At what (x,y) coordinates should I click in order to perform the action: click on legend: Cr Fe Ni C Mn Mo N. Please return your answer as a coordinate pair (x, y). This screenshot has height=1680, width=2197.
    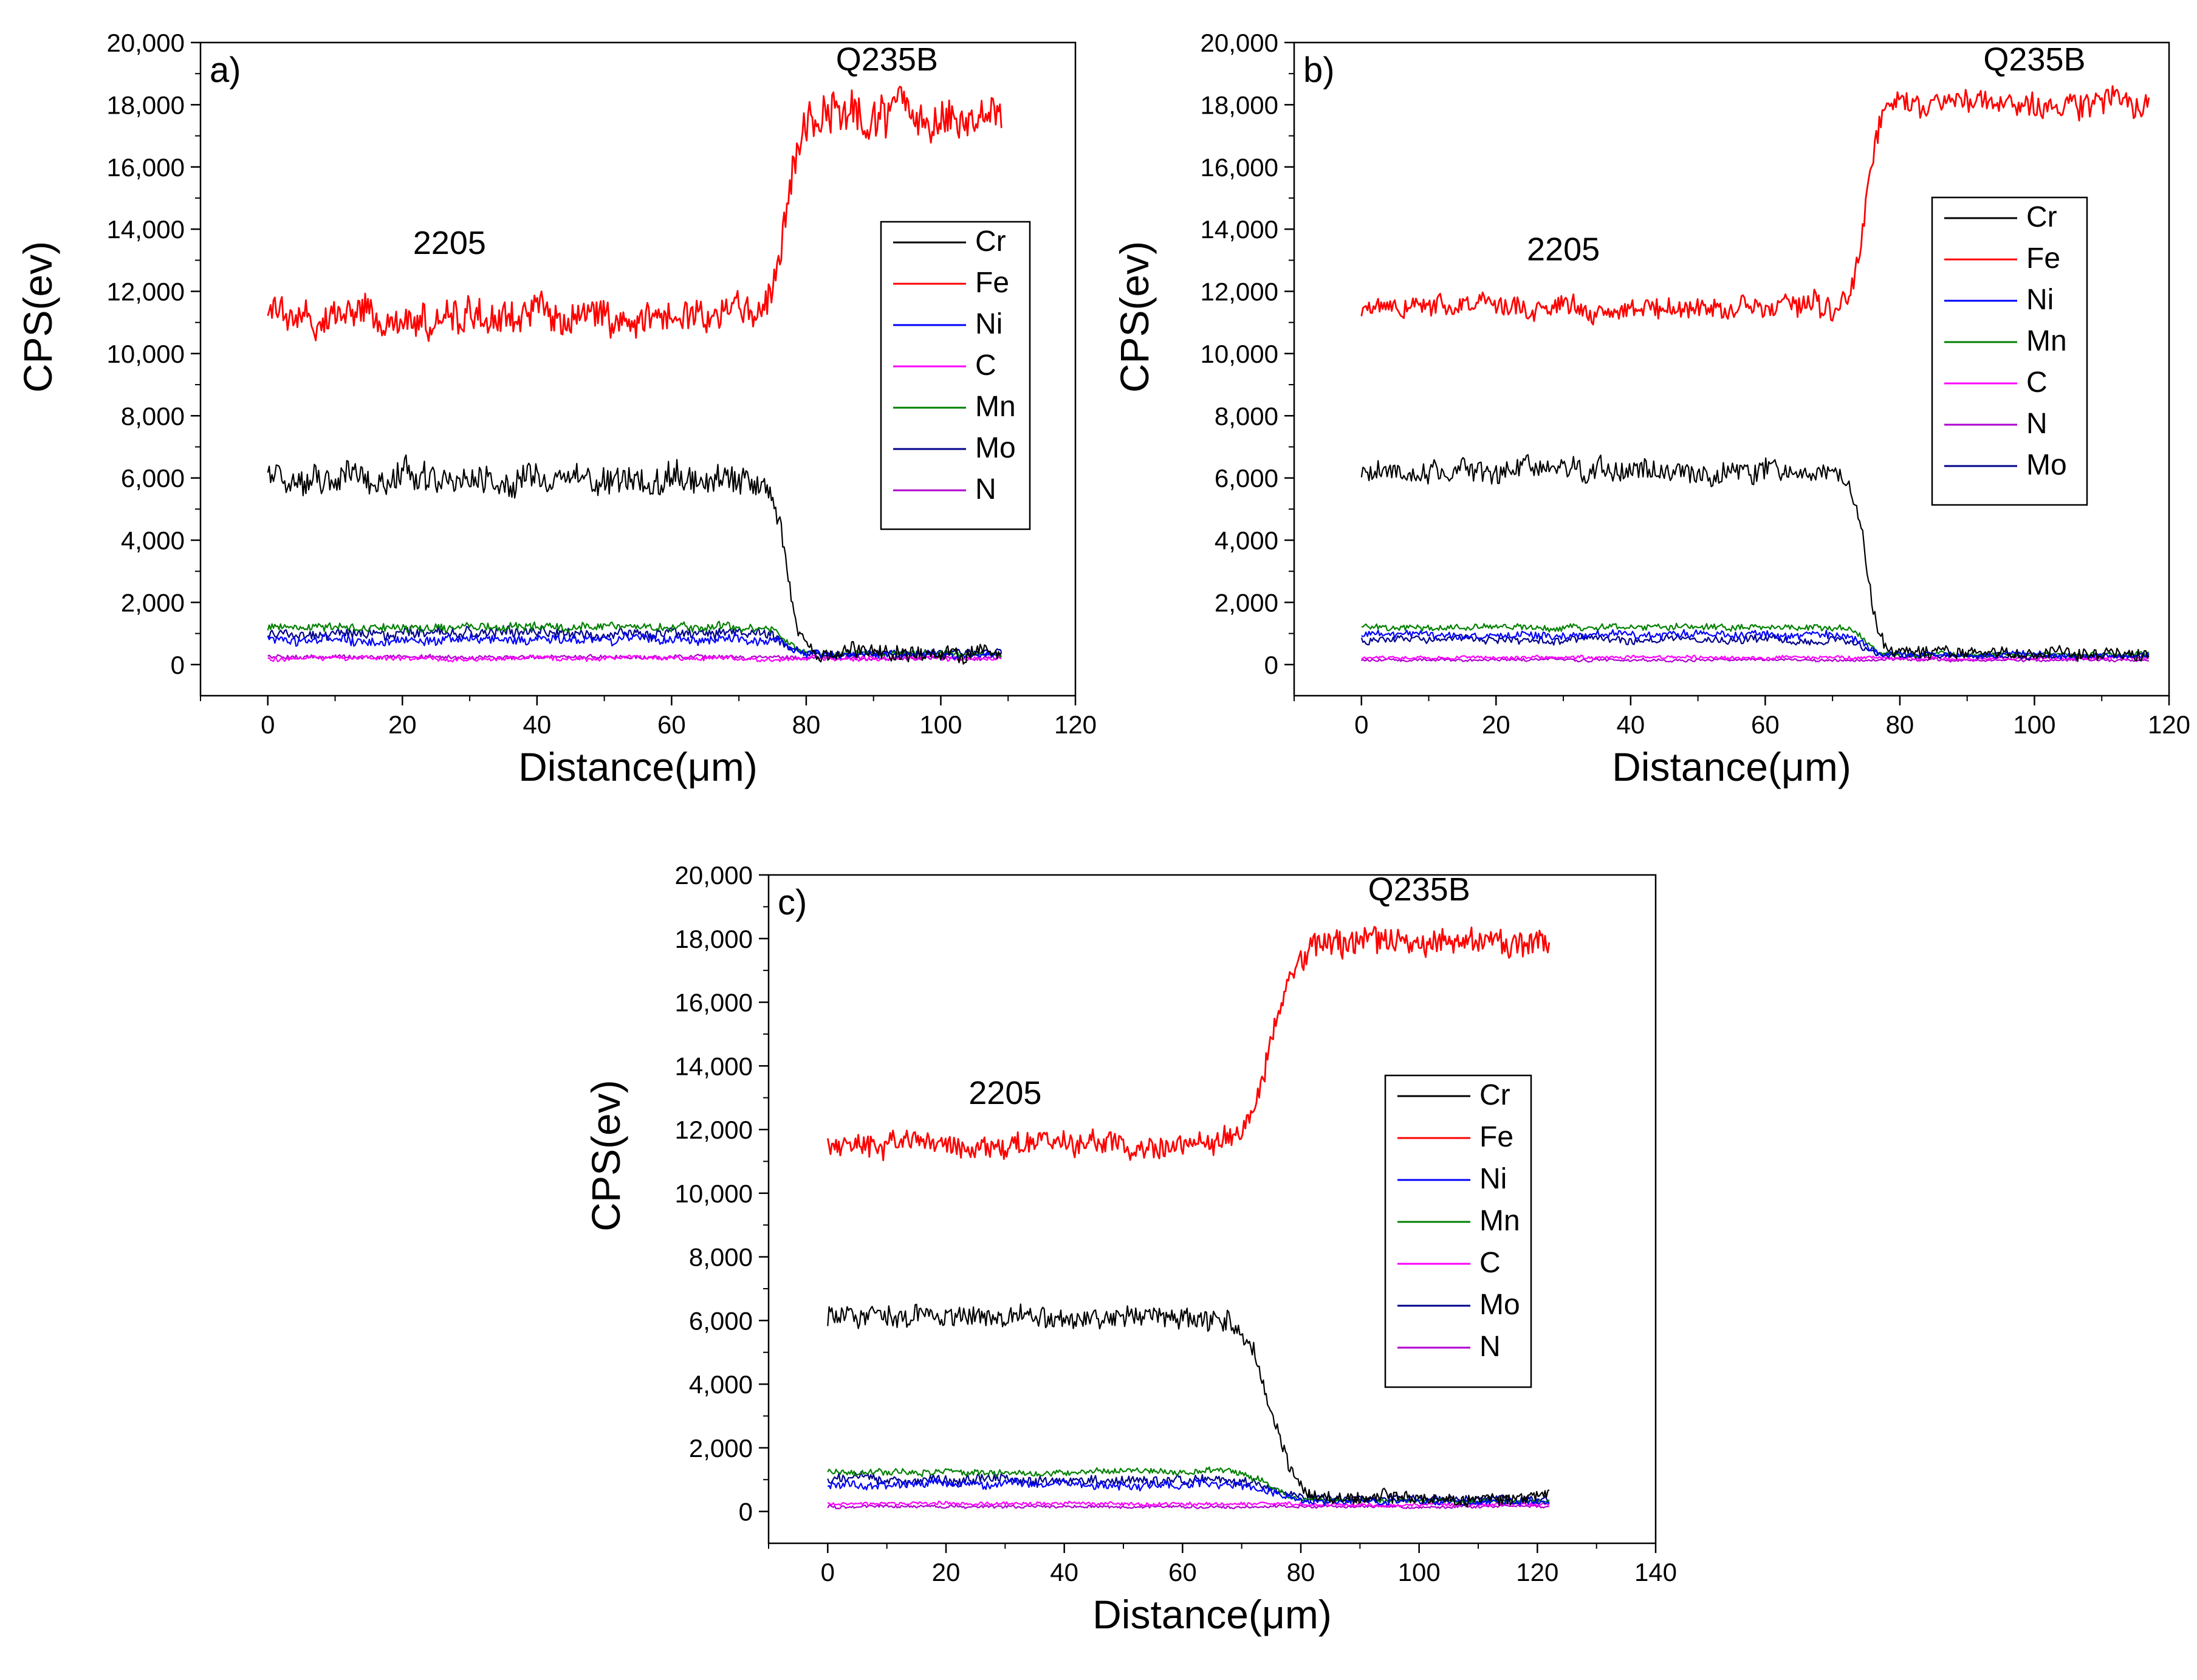
    Looking at the image, I should click on (955, 375).